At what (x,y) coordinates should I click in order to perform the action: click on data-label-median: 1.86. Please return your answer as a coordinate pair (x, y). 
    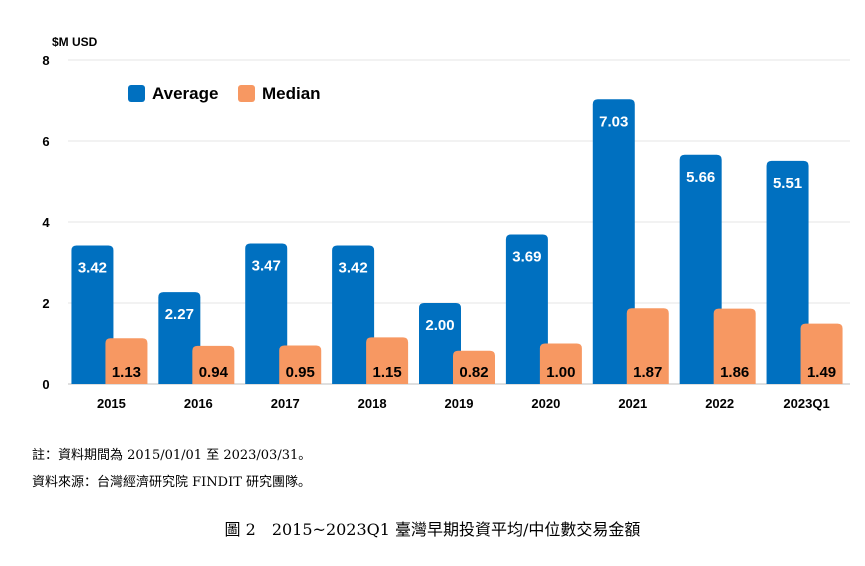
    Looking at the image, I should click on (734, 372).